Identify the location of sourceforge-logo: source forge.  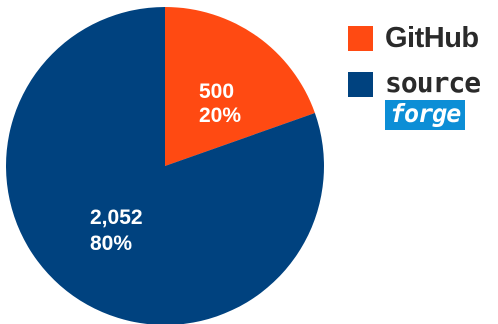
(433, 98).